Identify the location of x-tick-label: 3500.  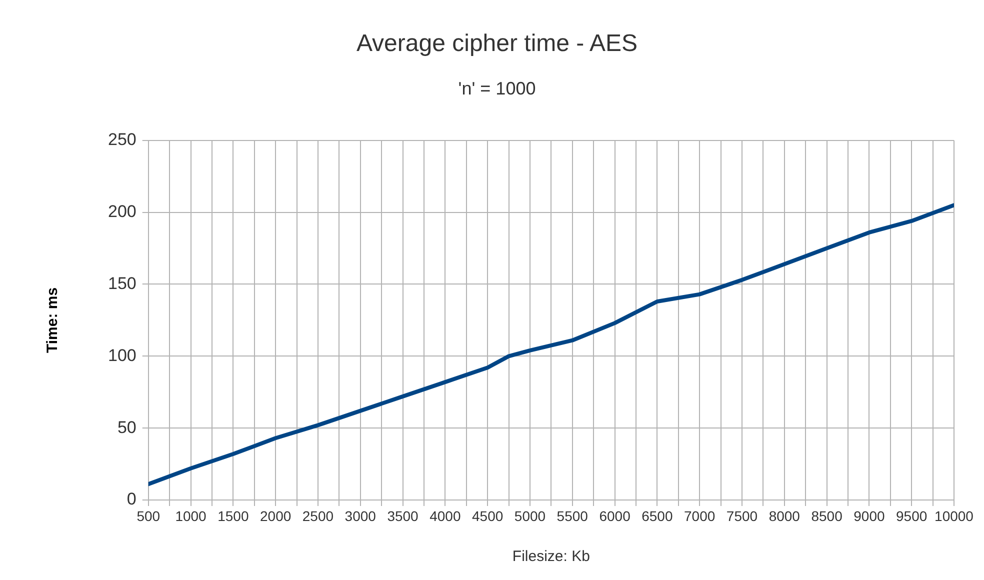
(403, 516).